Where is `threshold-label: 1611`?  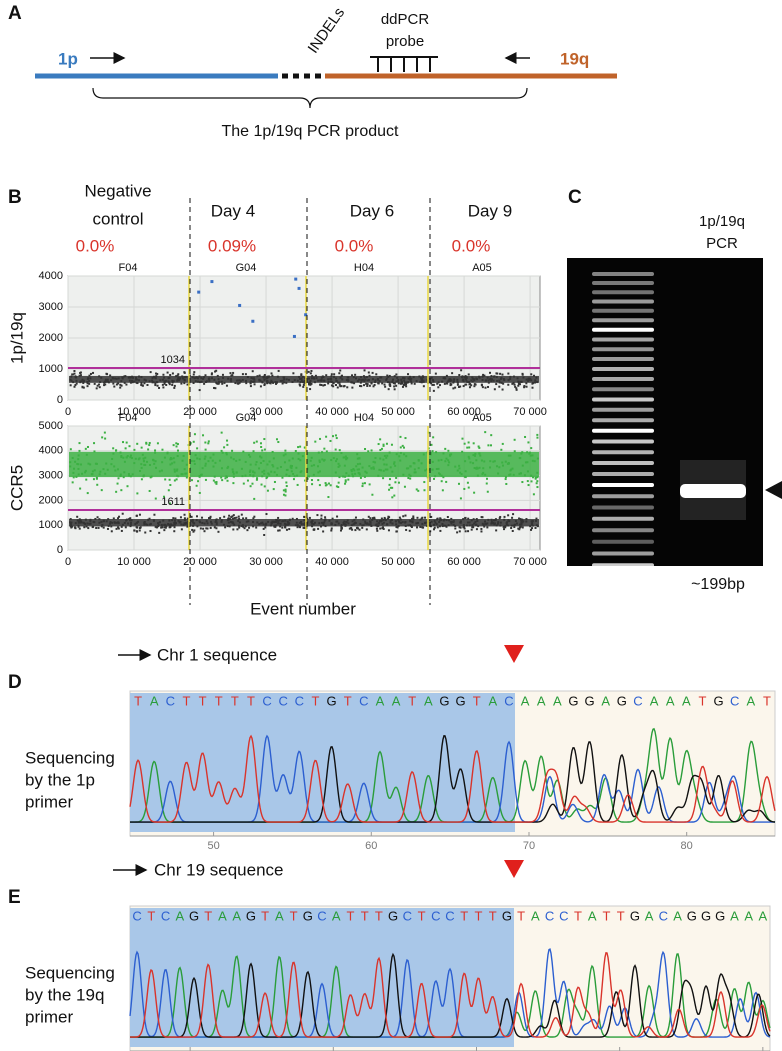
threshold-label: 1611 is located at coordinates (173, 502).